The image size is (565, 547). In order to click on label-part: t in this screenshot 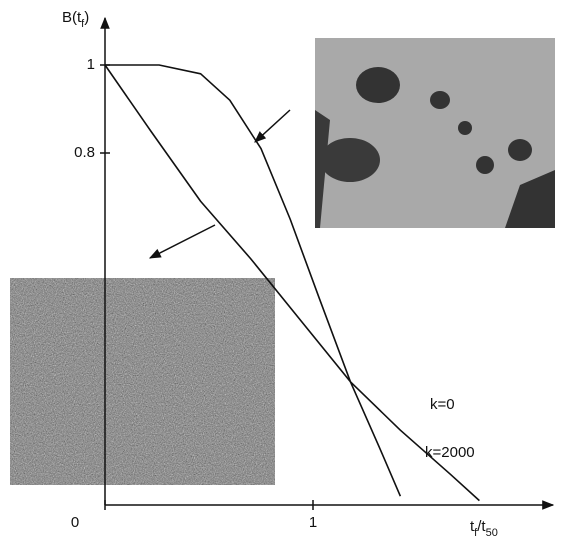, I will do `click(472, 526)`.